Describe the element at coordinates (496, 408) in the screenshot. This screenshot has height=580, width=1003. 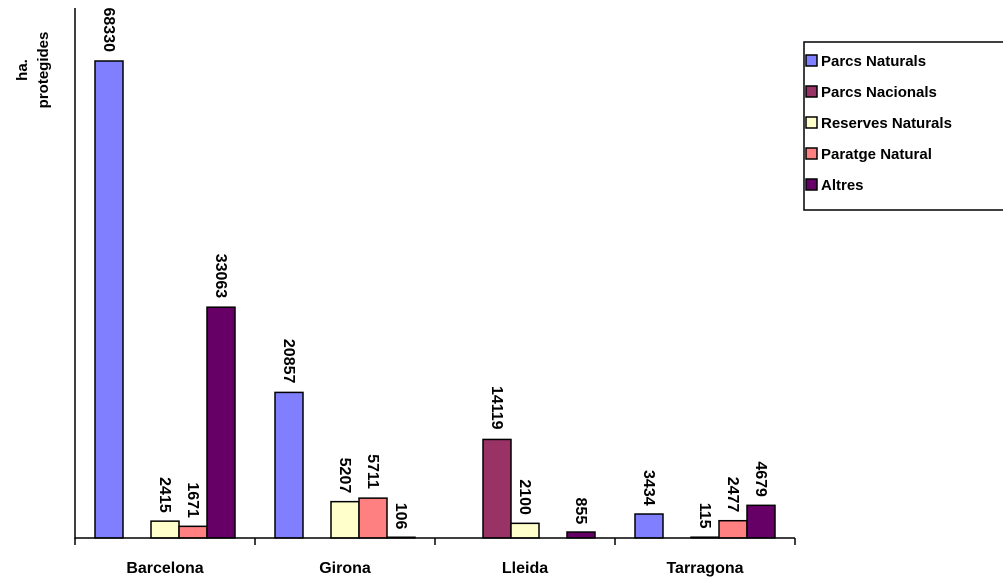
I see `data-label: 14119` at that location.